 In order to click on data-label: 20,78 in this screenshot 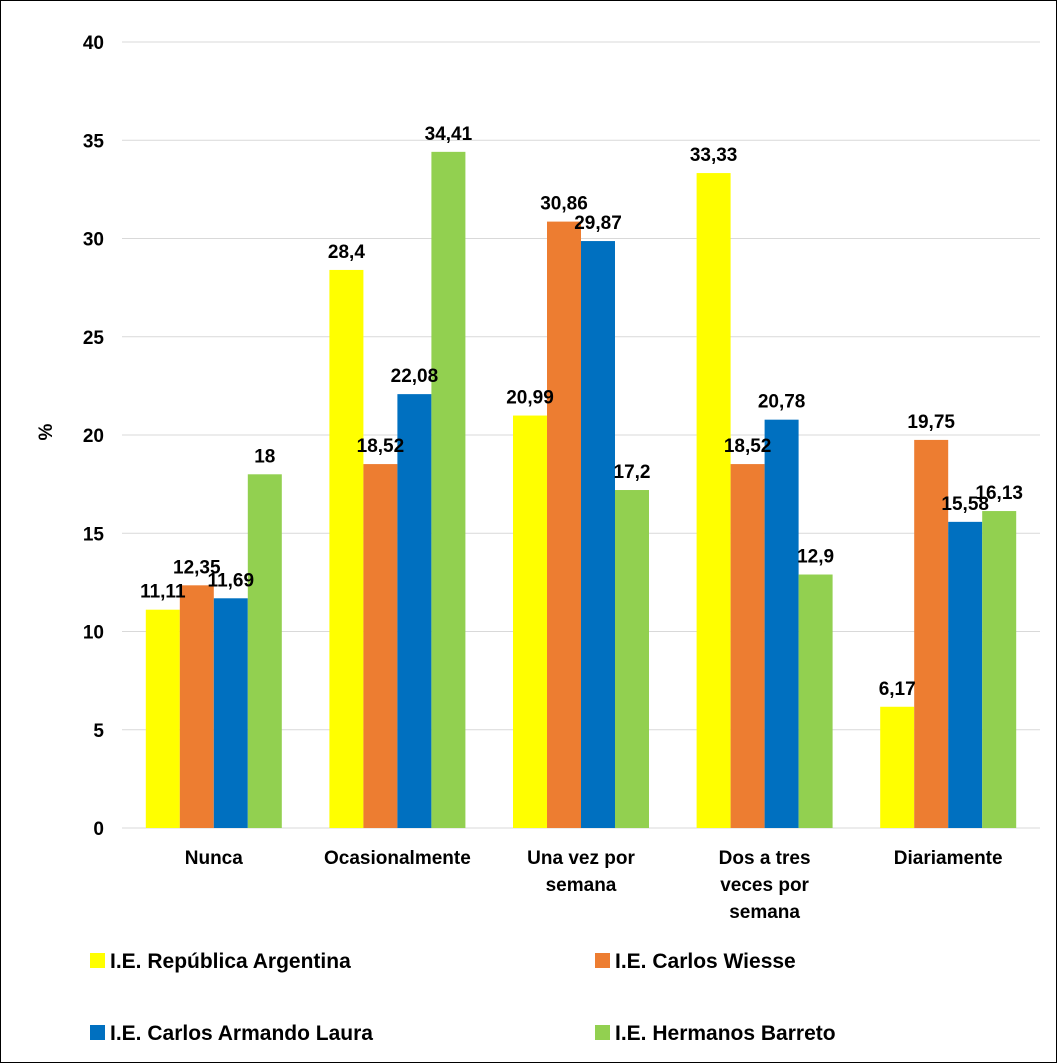, I will do `click(782, 402)`.